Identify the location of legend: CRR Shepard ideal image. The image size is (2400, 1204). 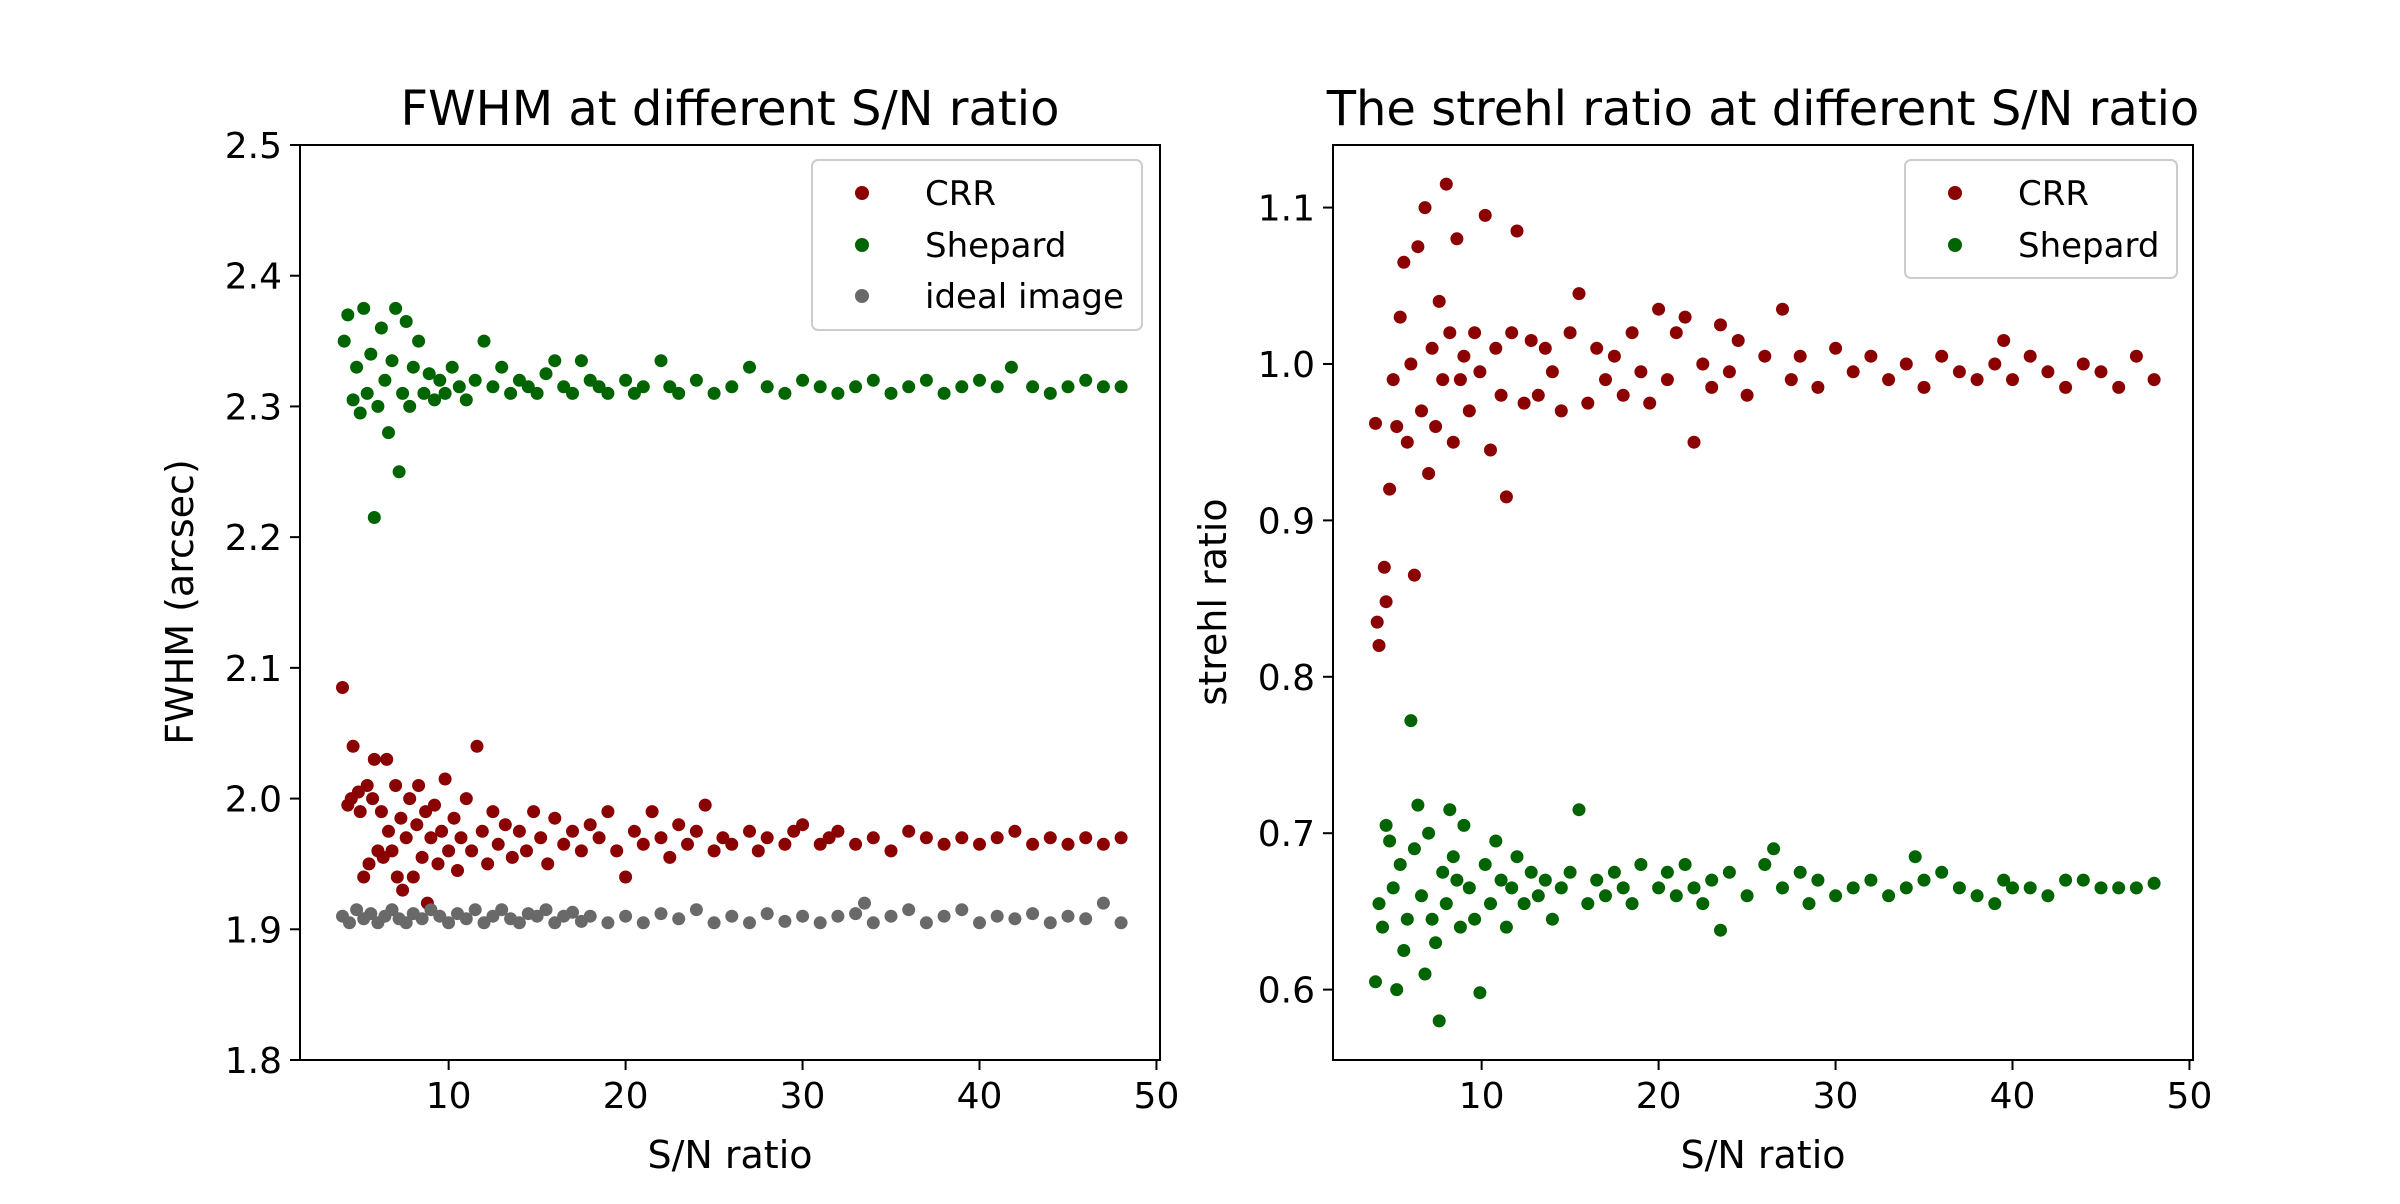
(977, 245).